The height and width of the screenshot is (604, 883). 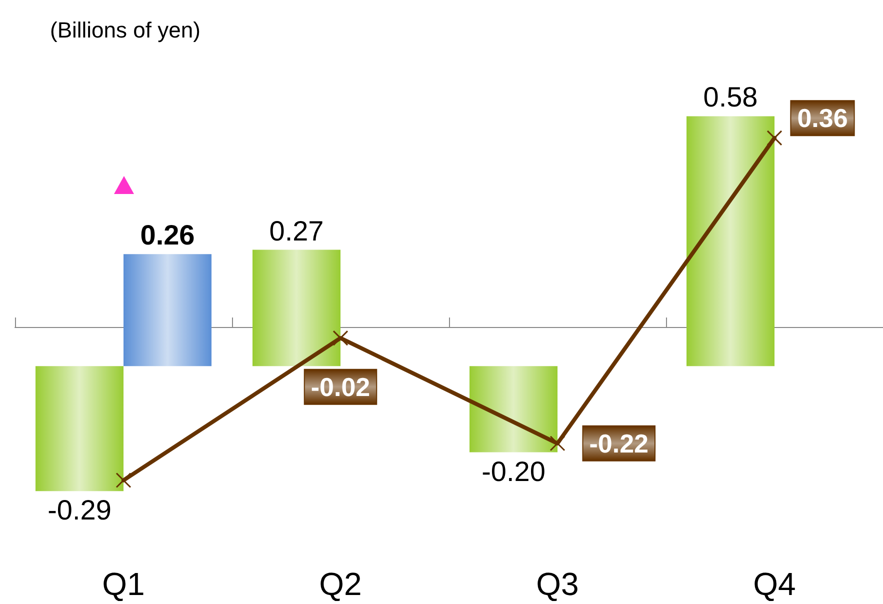 What do you see at coordinates (80, 510) in the screenshot?
I see `data-label: -0.29` at bounding box center [80, 510].